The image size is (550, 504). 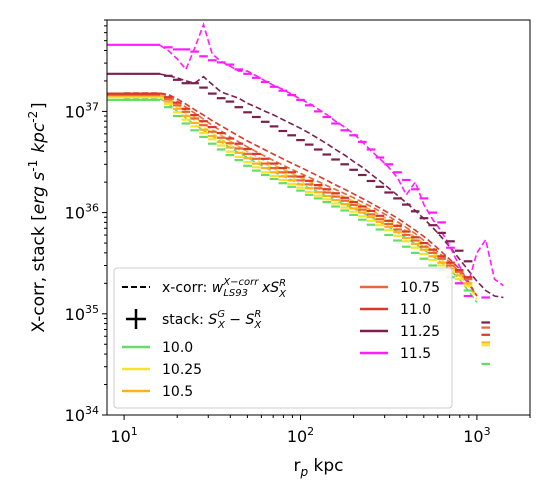 What do you see at coordinates (177, 348) in the screenshot?
I see `legend-label: 10.0` at bounding box center [177, 348].